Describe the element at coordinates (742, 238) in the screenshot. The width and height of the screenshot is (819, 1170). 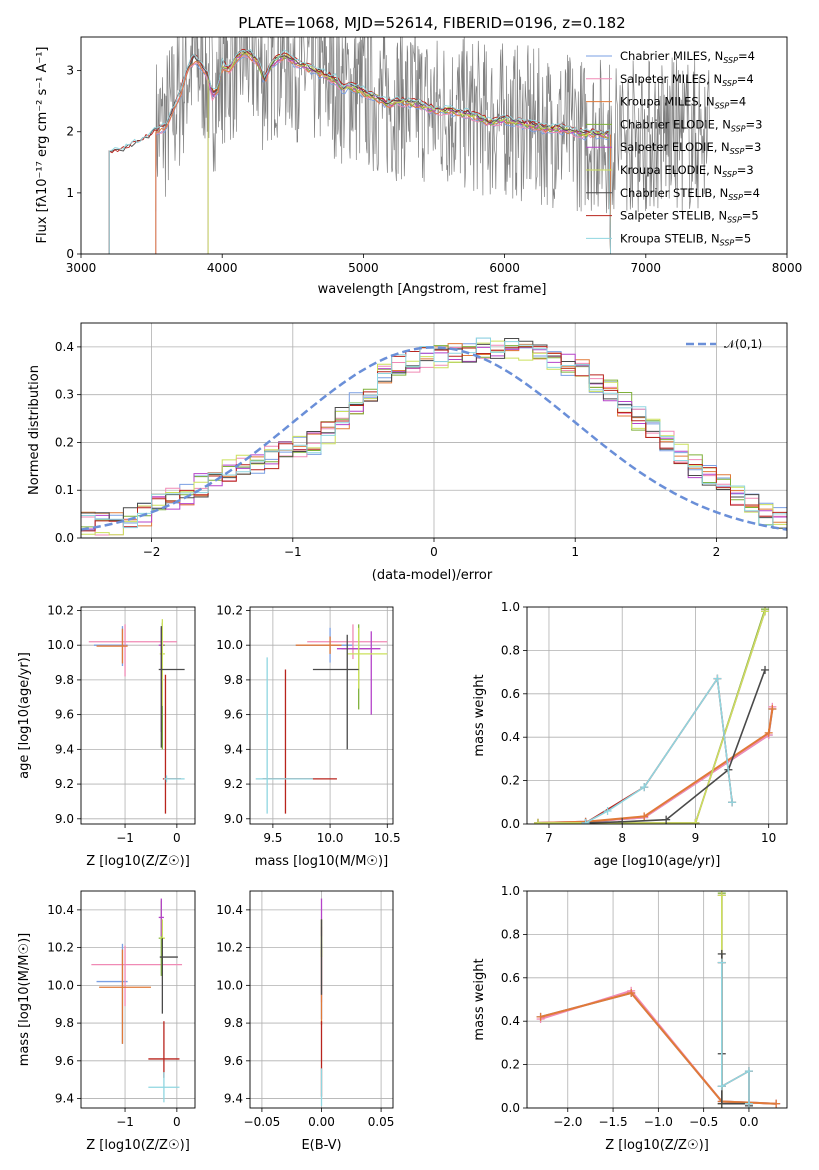
I see `legend-count: =5` at that location.